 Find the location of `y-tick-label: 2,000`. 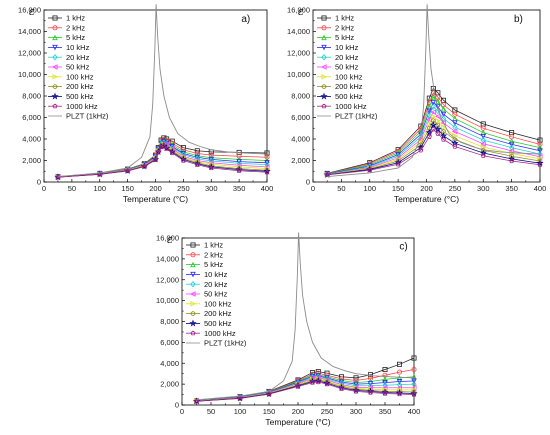

y-tick-label: 2,000 is located at coordinates (300, 160).